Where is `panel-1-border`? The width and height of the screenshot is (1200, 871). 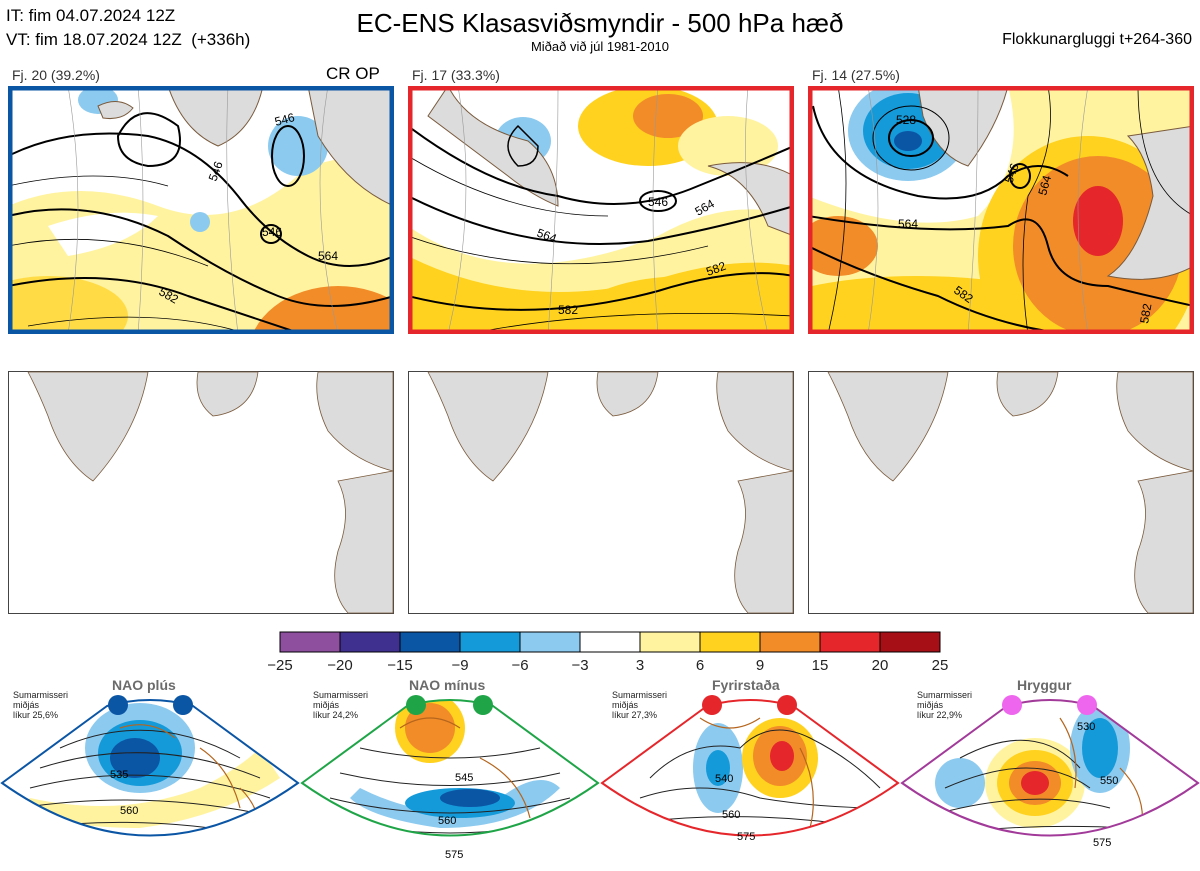 panel-1-border is located at coordinates (201, 210).